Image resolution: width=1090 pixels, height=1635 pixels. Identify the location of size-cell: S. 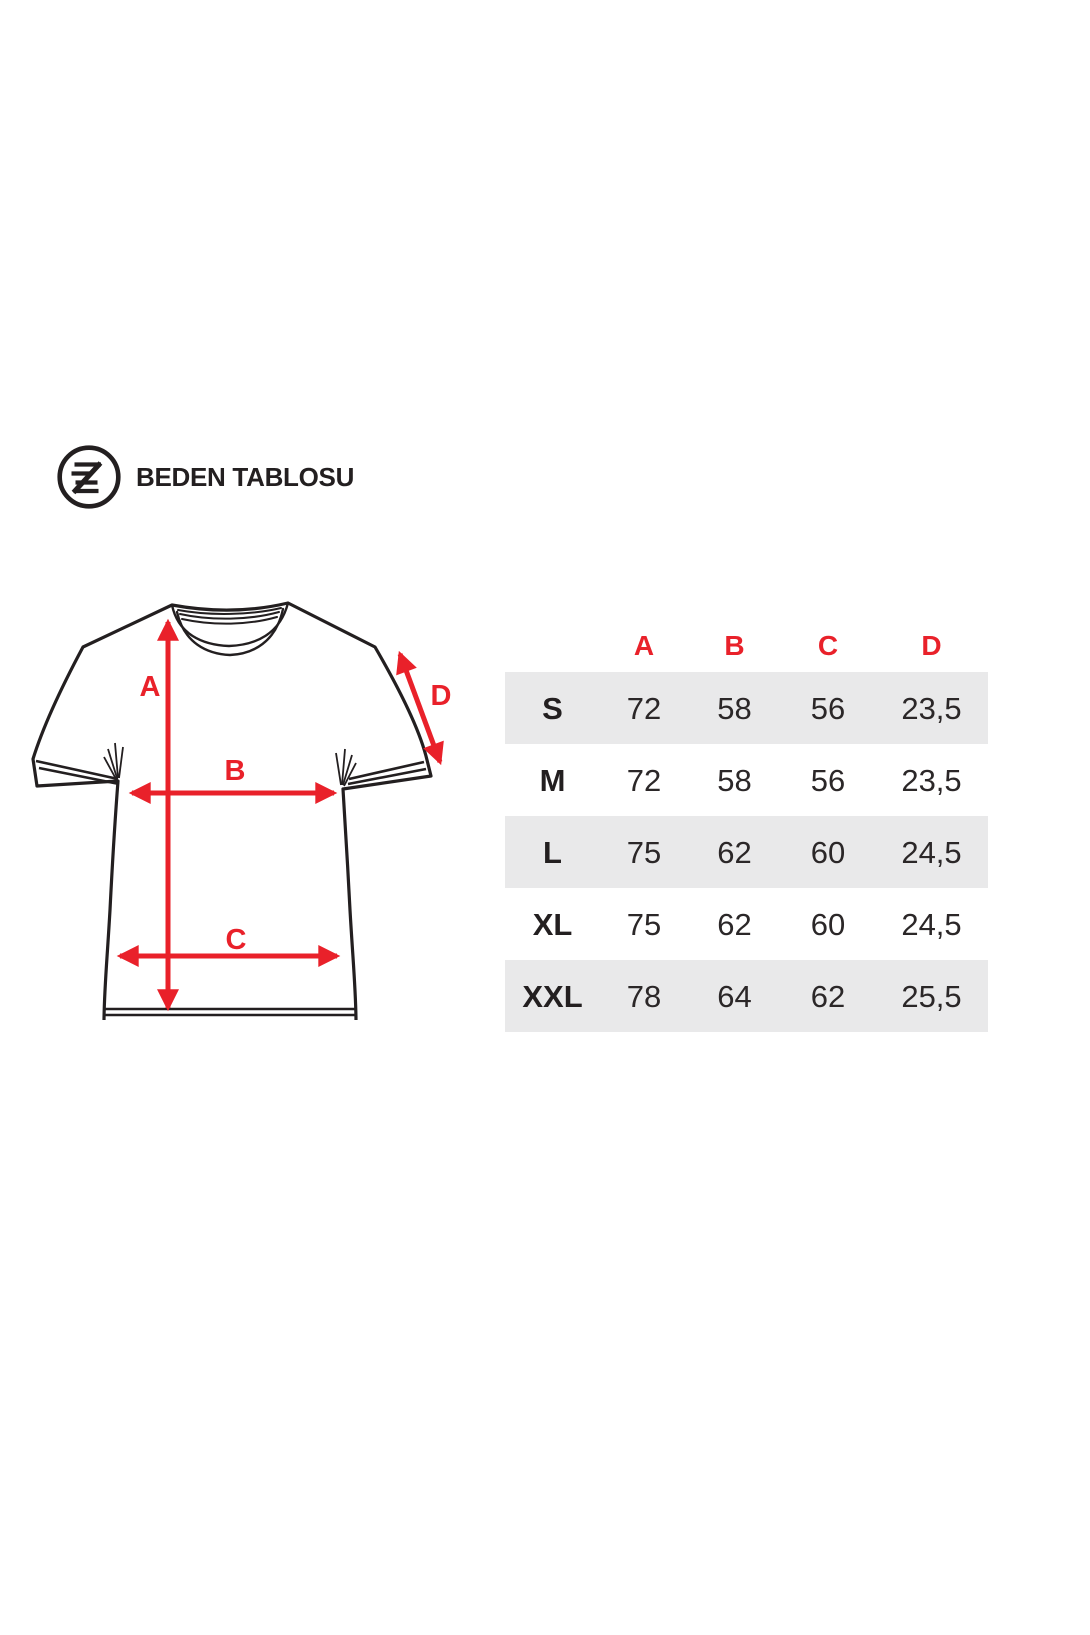
(552, 708).